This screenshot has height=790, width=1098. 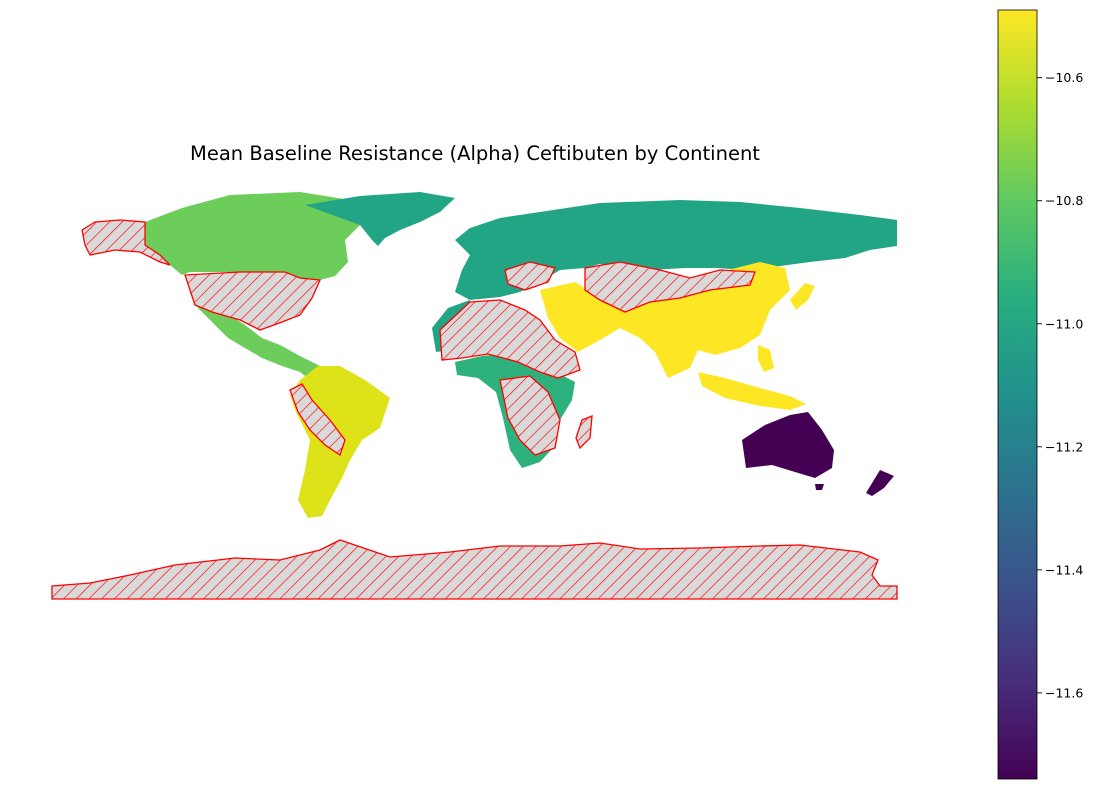 What do you see at coordinates (530, 276) in the screenshot?
I see `region-missing-eastern-europe` at bounding box center [530, 276].